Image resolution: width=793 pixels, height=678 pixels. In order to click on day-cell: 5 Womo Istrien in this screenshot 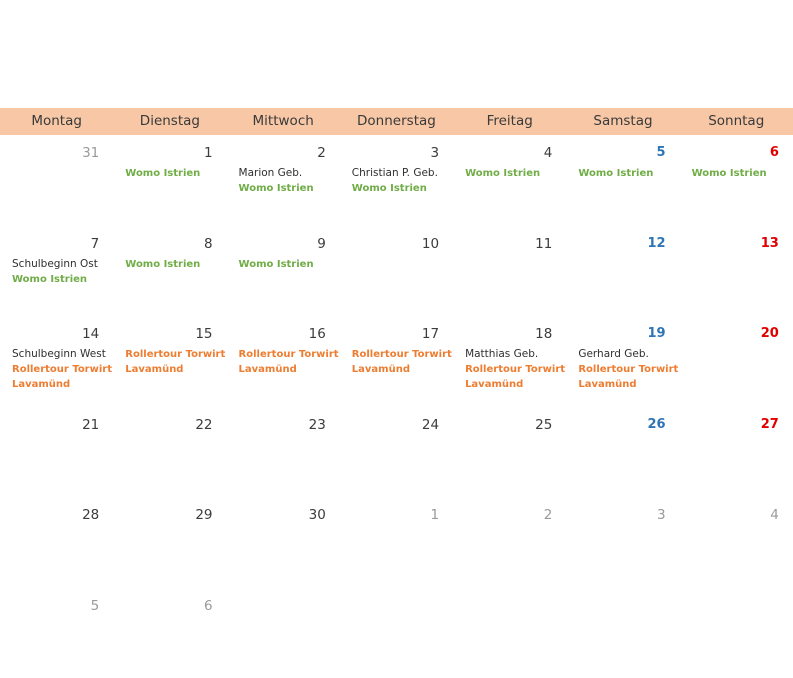, I will do `click(622, 180)`.